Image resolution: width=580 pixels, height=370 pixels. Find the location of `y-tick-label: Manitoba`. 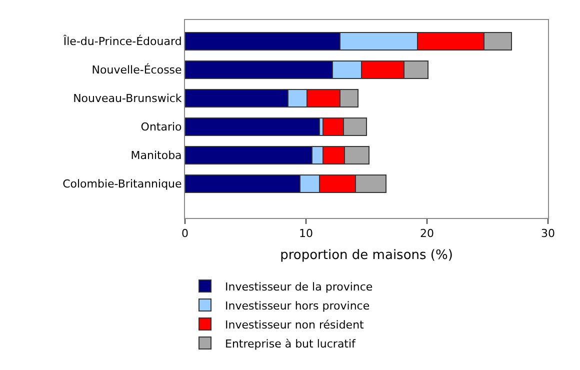

y-tick-label: Manitoba is located at coordinates (156, 155).